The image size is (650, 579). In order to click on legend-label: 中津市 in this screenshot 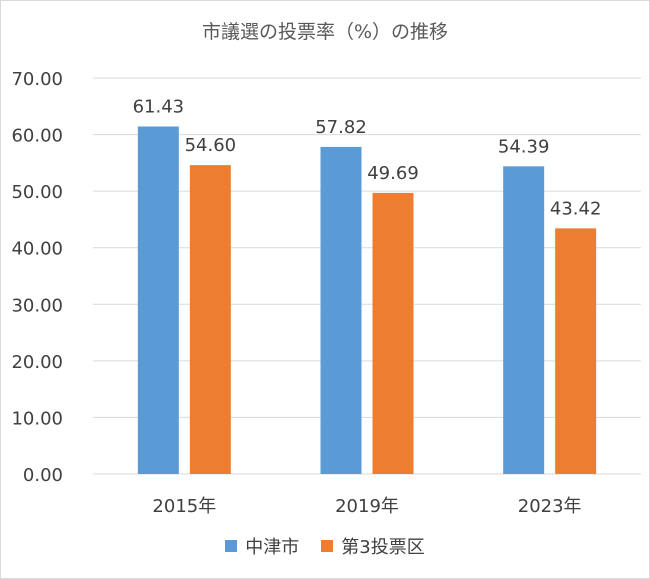, I will do `click(272, 547)`.